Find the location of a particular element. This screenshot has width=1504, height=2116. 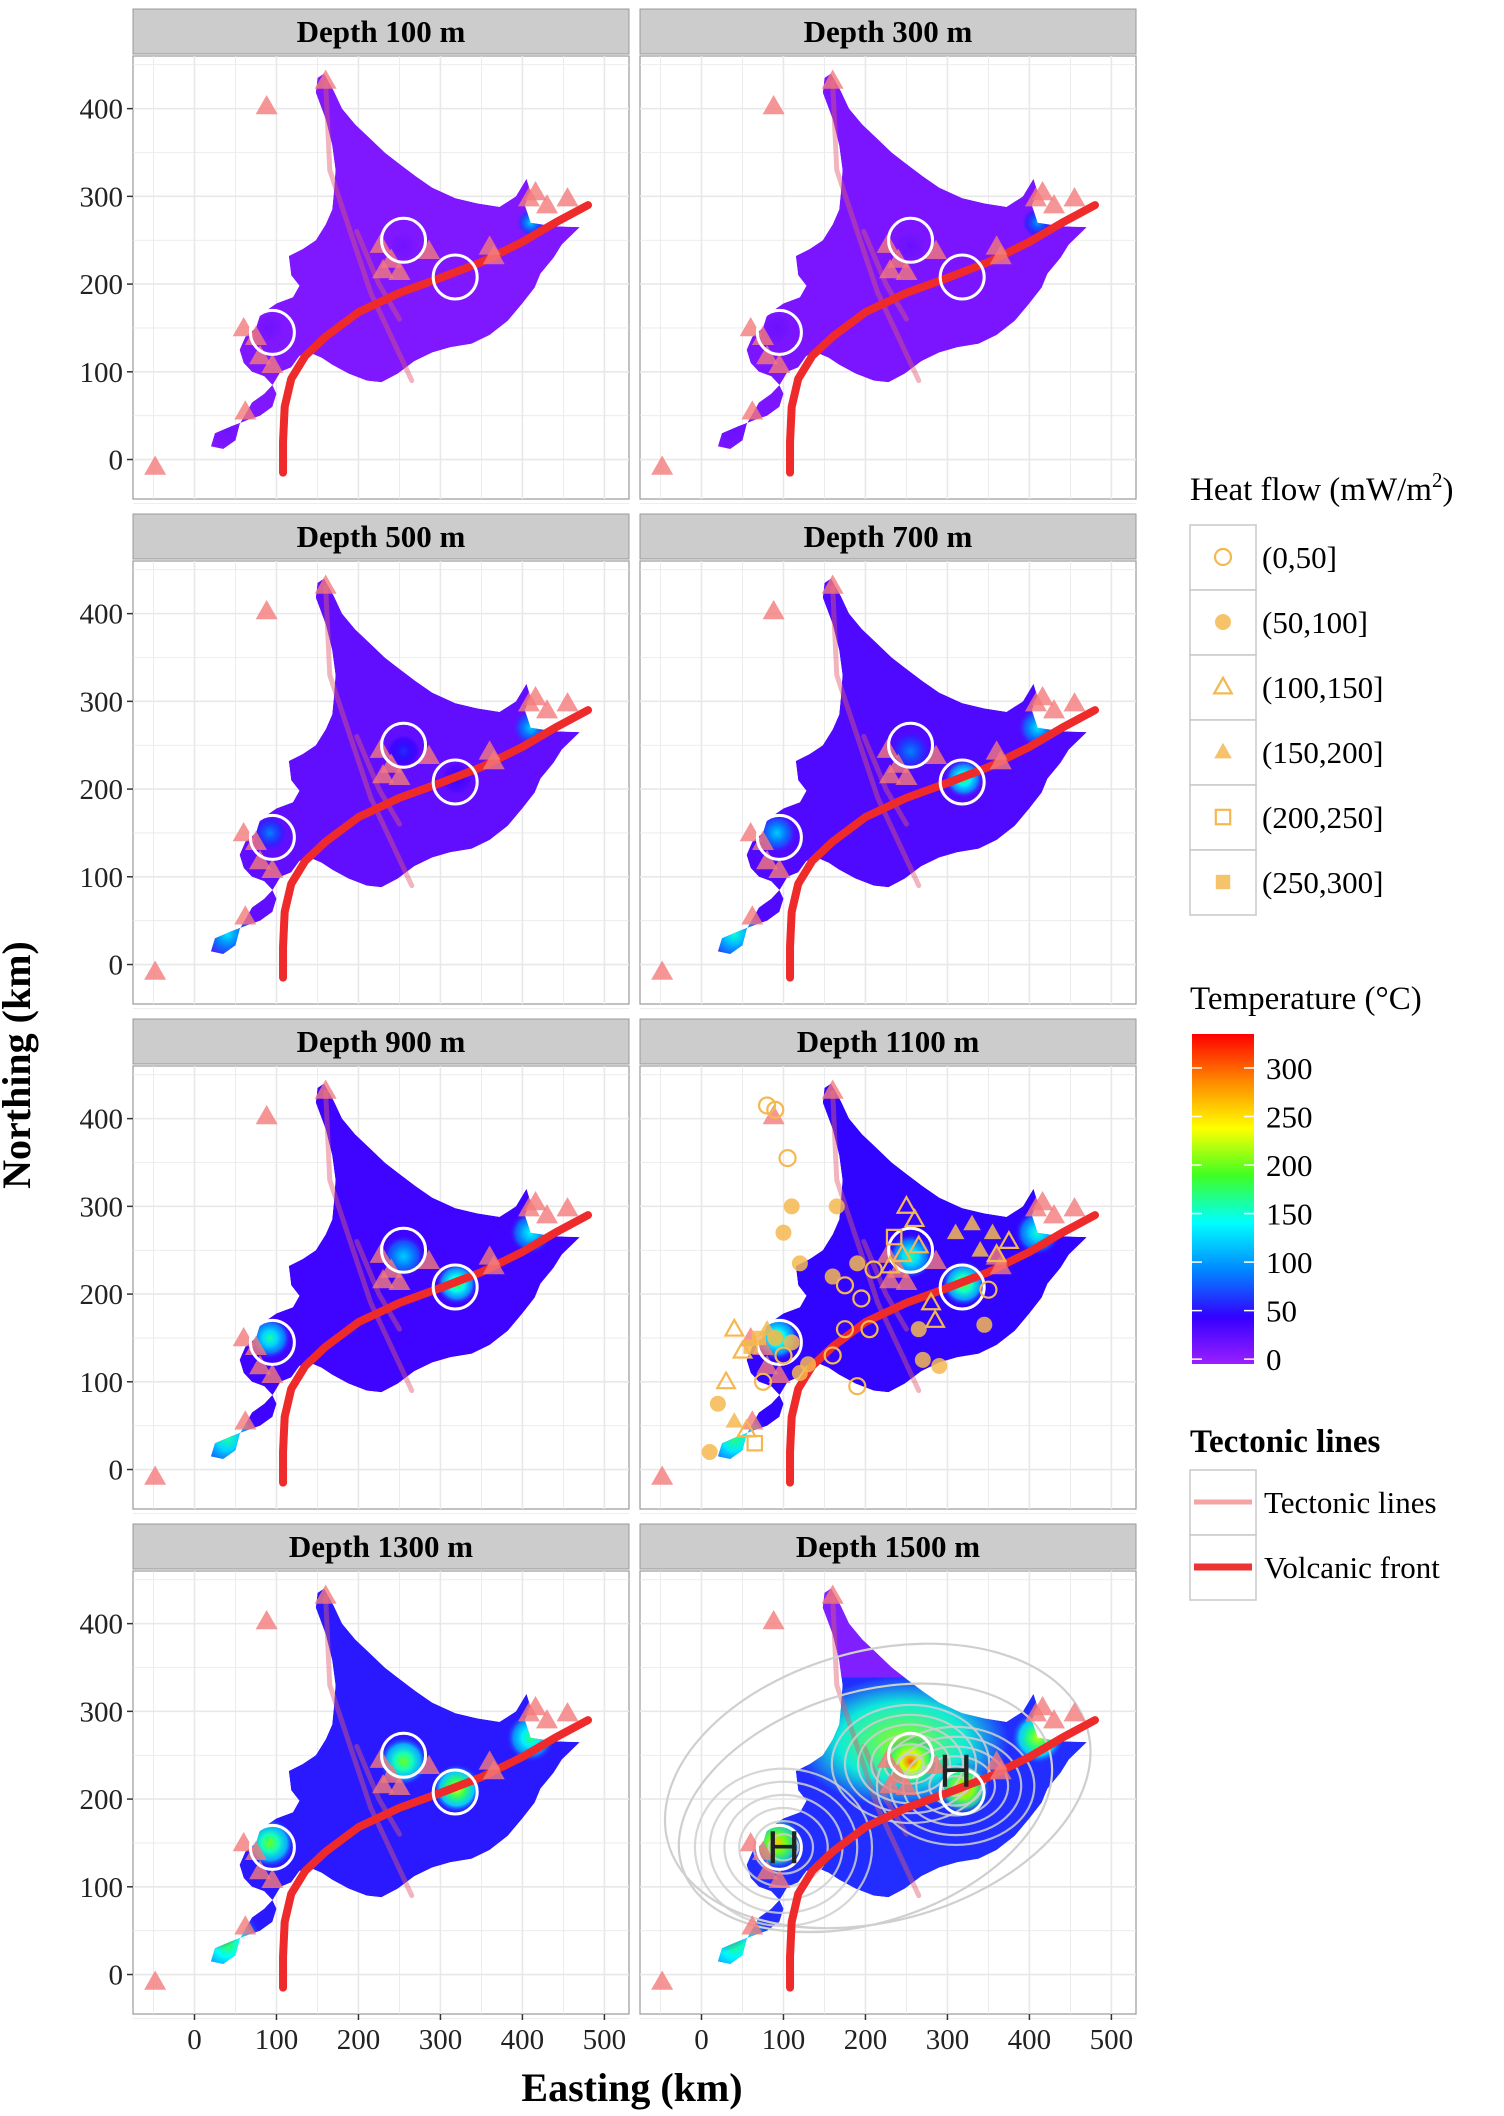

facet-strip-label: Depth 300 m is located at coordinates (888, 31).